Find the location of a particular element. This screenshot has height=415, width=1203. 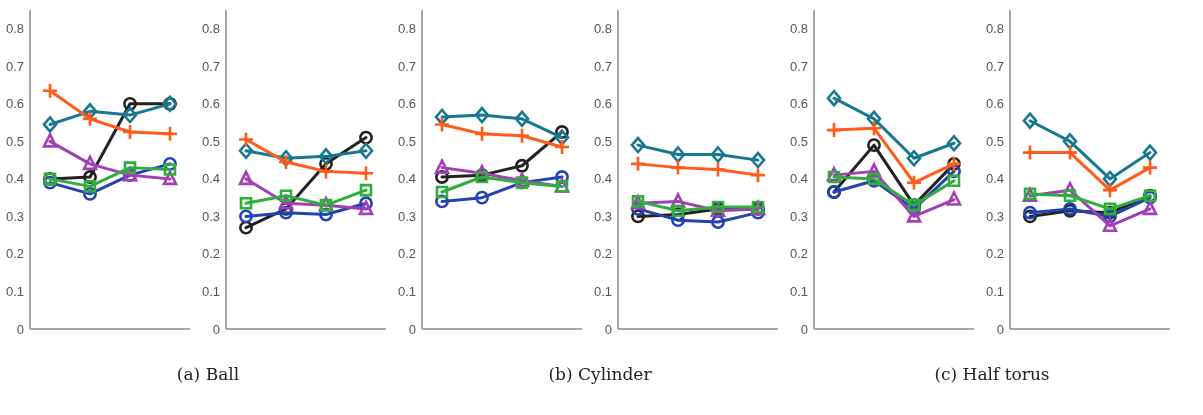

text: (b) Cylinder is located at coordinates (600, 374).